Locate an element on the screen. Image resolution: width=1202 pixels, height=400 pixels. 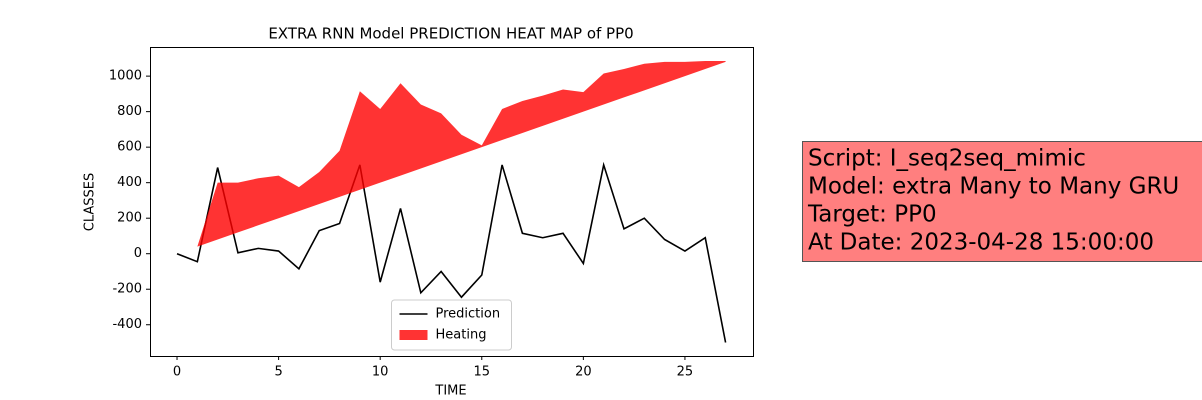
legend-label: Heating is located at coordinates (461, 335).